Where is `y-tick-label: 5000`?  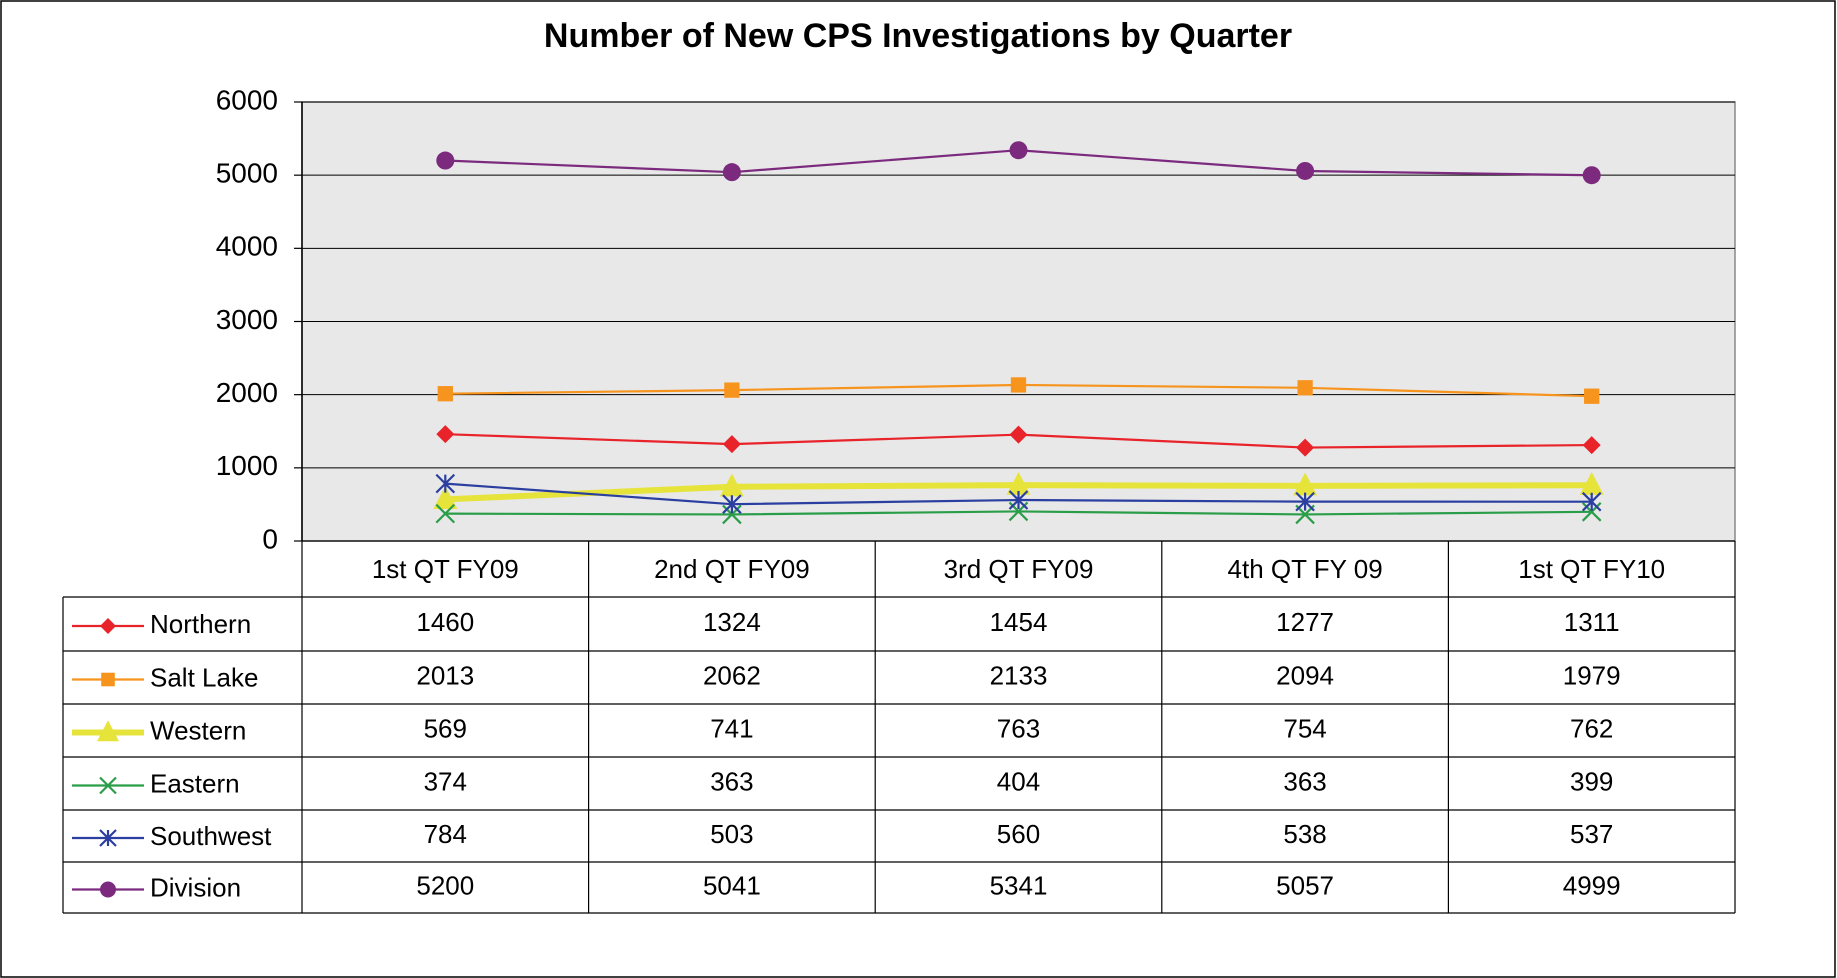
y-tick-label: 5000 is located at coordinates (247, 173).